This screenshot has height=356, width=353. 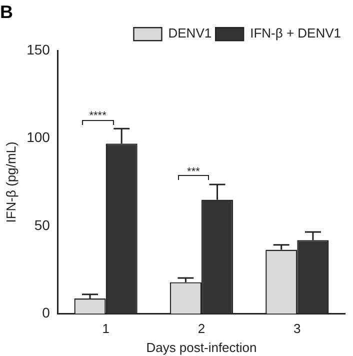 What do you see at coordinates (38, 49) in the screenshot?
I see `y-tick-label: 150` at bounding box center [38, 49].